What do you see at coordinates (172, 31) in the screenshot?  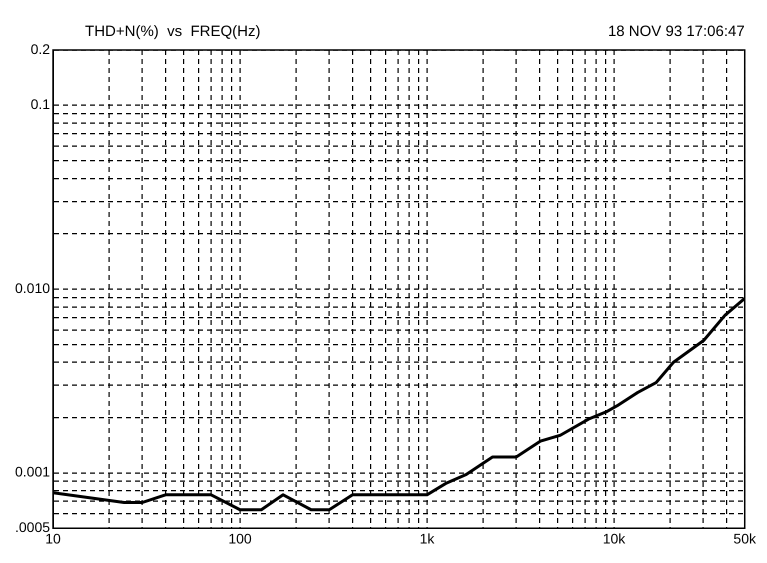 I see `chart-title: THD+N(%) vs FREQ(Hz)` at bounding box center [172, 31].